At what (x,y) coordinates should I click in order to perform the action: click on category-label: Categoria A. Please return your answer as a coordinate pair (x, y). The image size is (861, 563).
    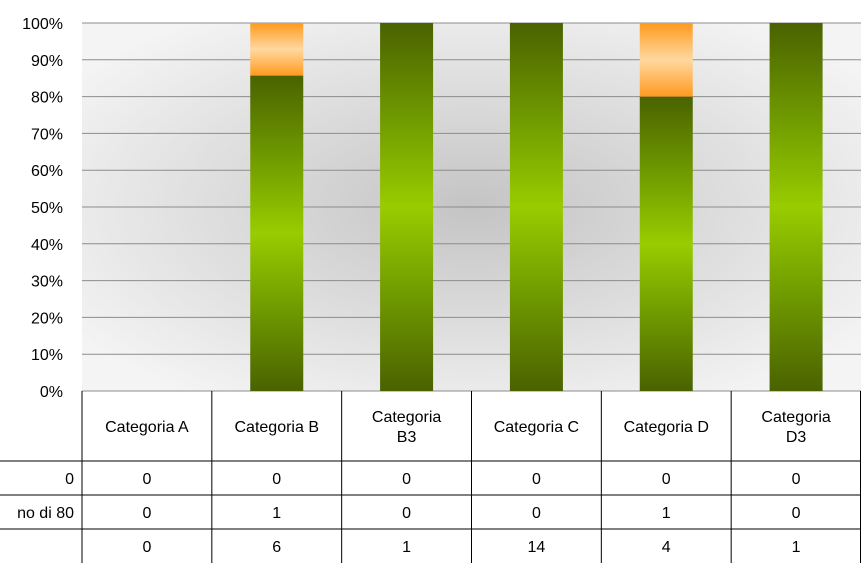
    Looking at the image, I should click on (147, 427).